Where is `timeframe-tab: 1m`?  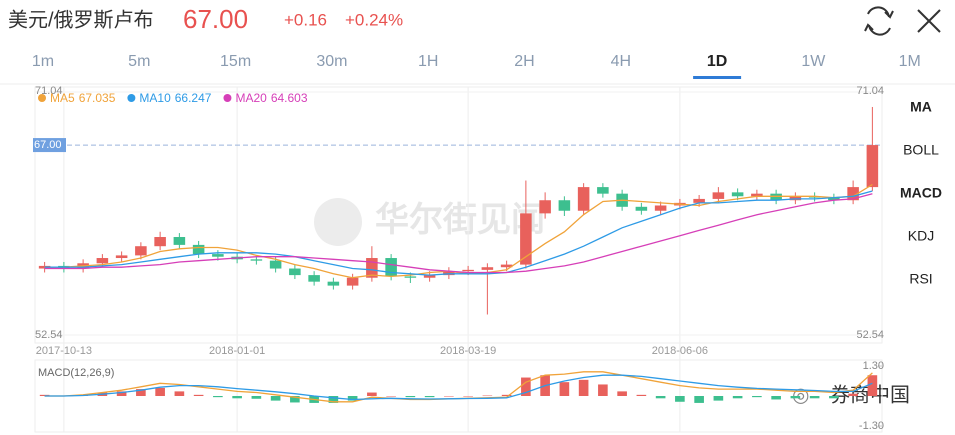
timeframe-tab: 1m is located at coordinates (43, 61).